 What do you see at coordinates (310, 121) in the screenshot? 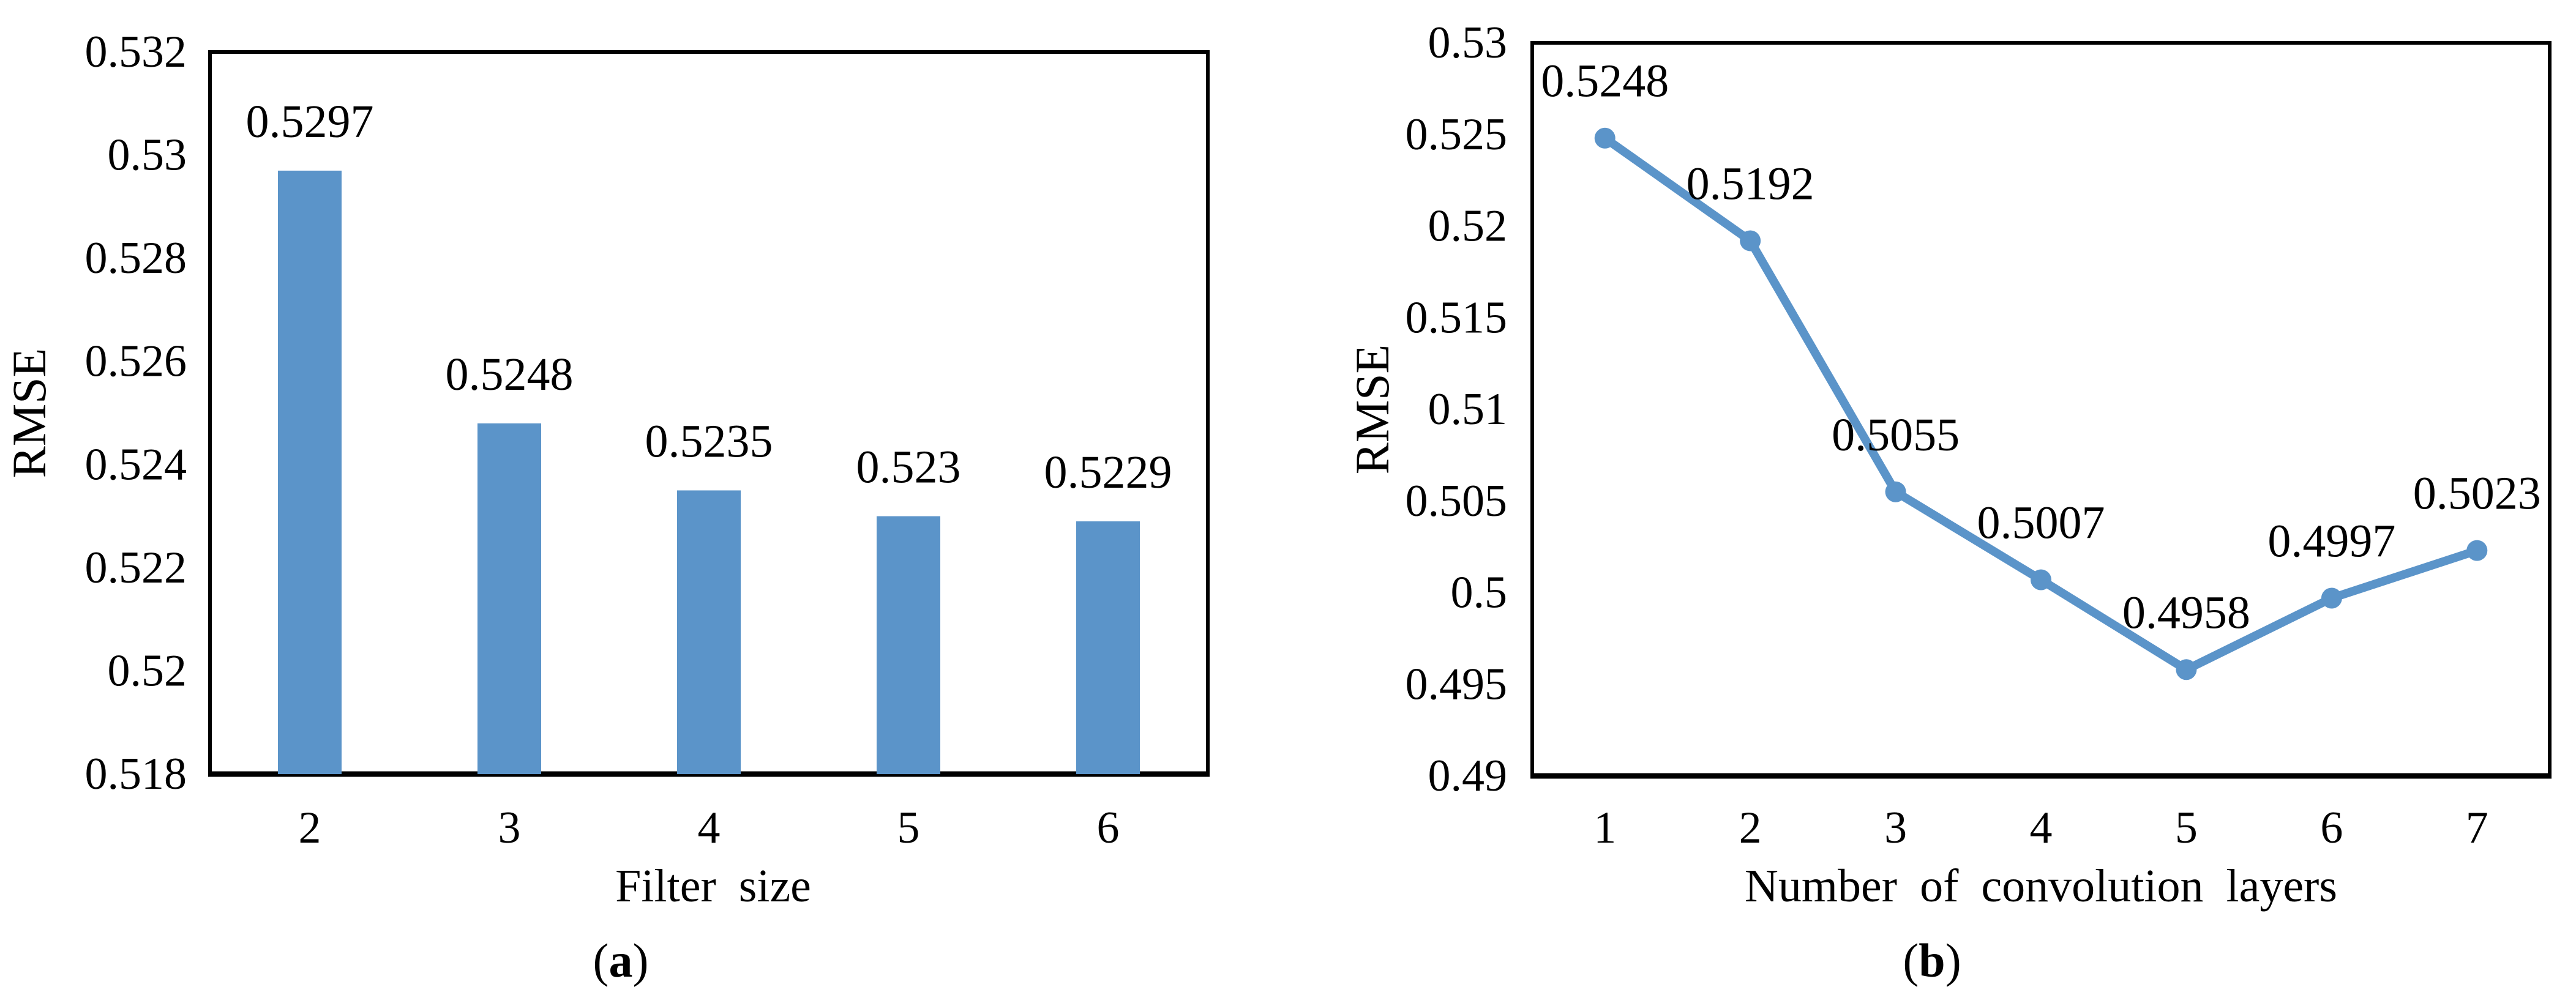
I see `bar-value-label: 0.5297` at bounding box center [310, 121].